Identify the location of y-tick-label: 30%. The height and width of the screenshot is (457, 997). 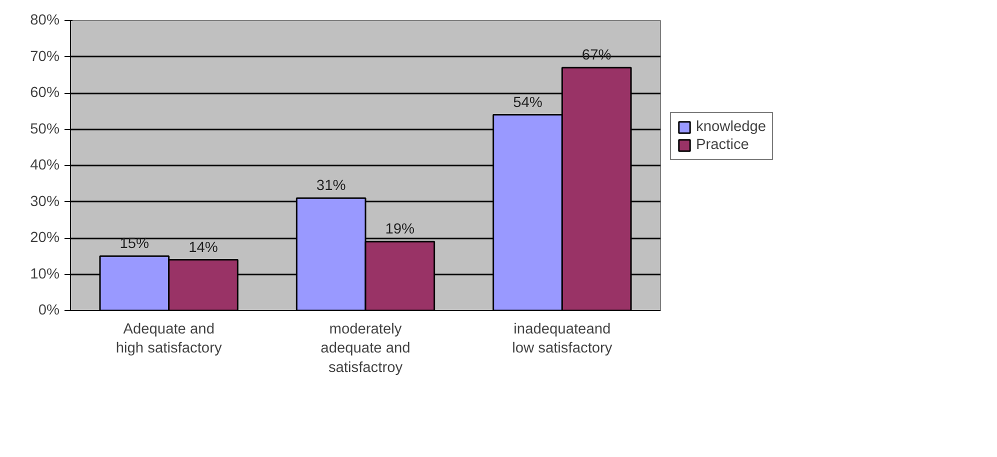
(45, 202).